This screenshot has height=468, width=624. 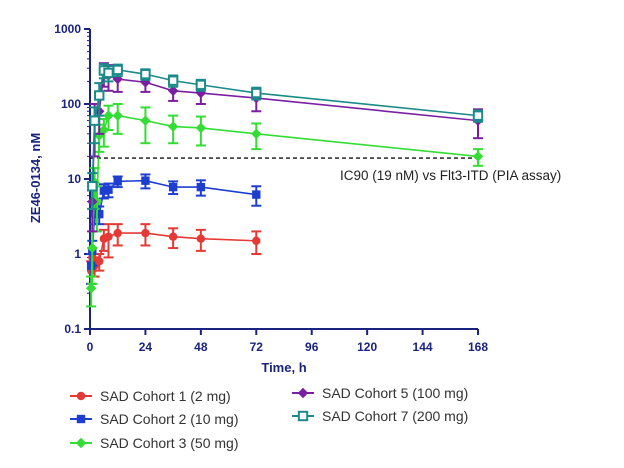 What do you see at coordinates (67, 29) in the screenshot?
I see `y-tick-label: 1000` at bounding box center [67, 29].